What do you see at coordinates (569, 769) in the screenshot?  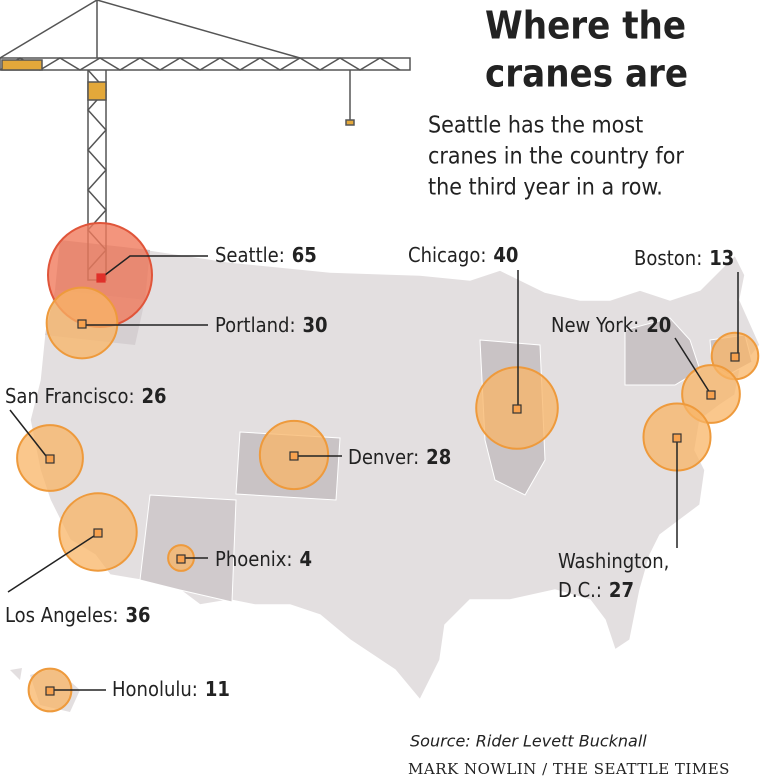 I see `credit: MARK NOWLIN / THE SEATTLE TIMES` at bounding box center [569, 769].